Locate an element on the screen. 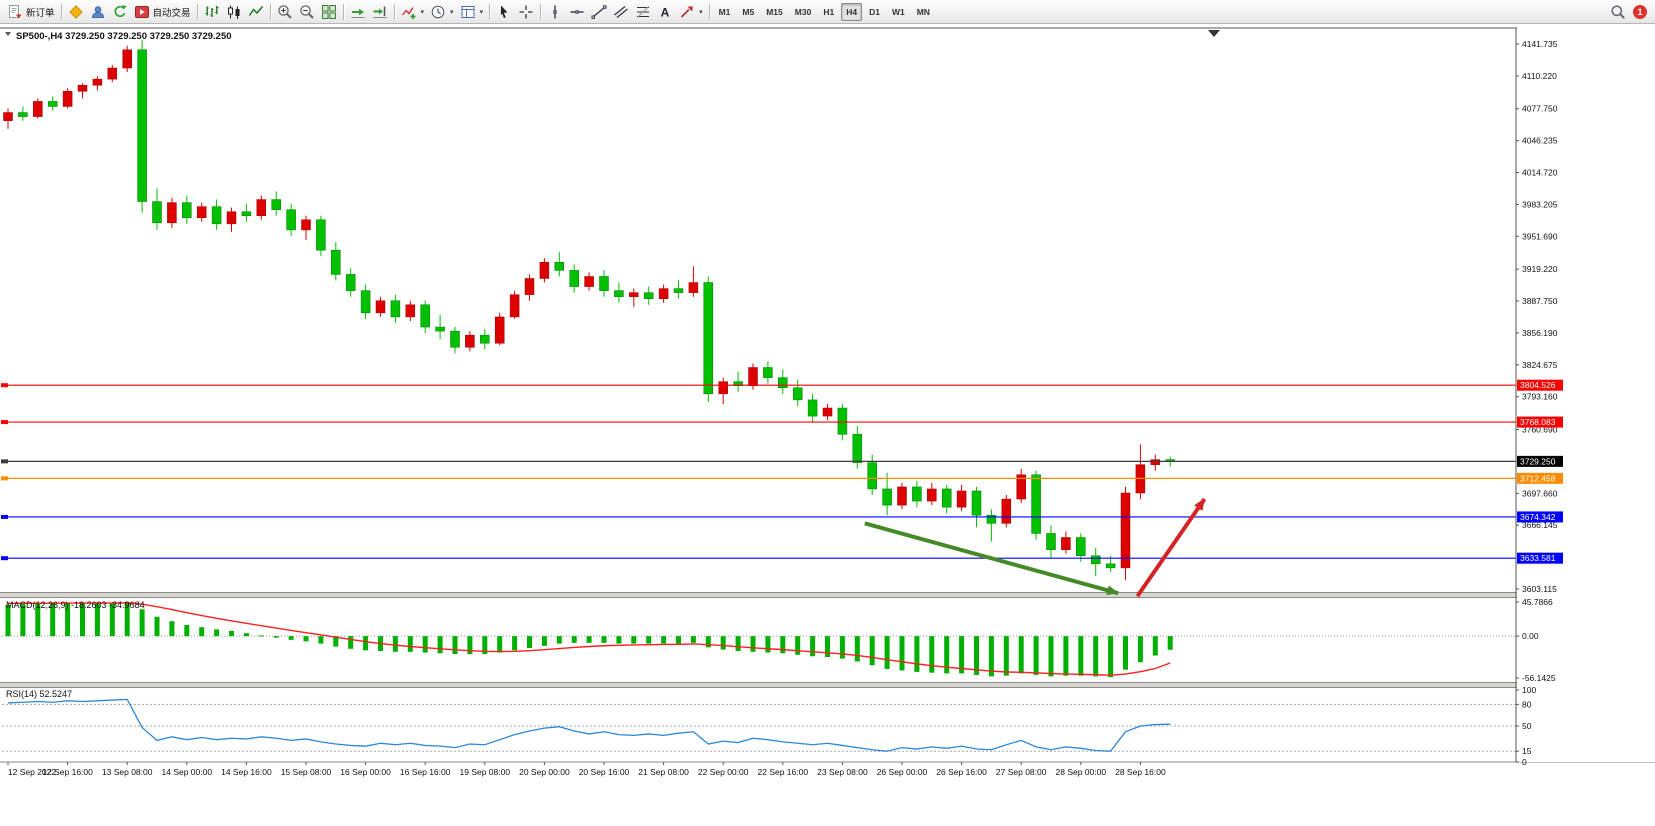  macd-signal-line is located at coordinates (589, 639).